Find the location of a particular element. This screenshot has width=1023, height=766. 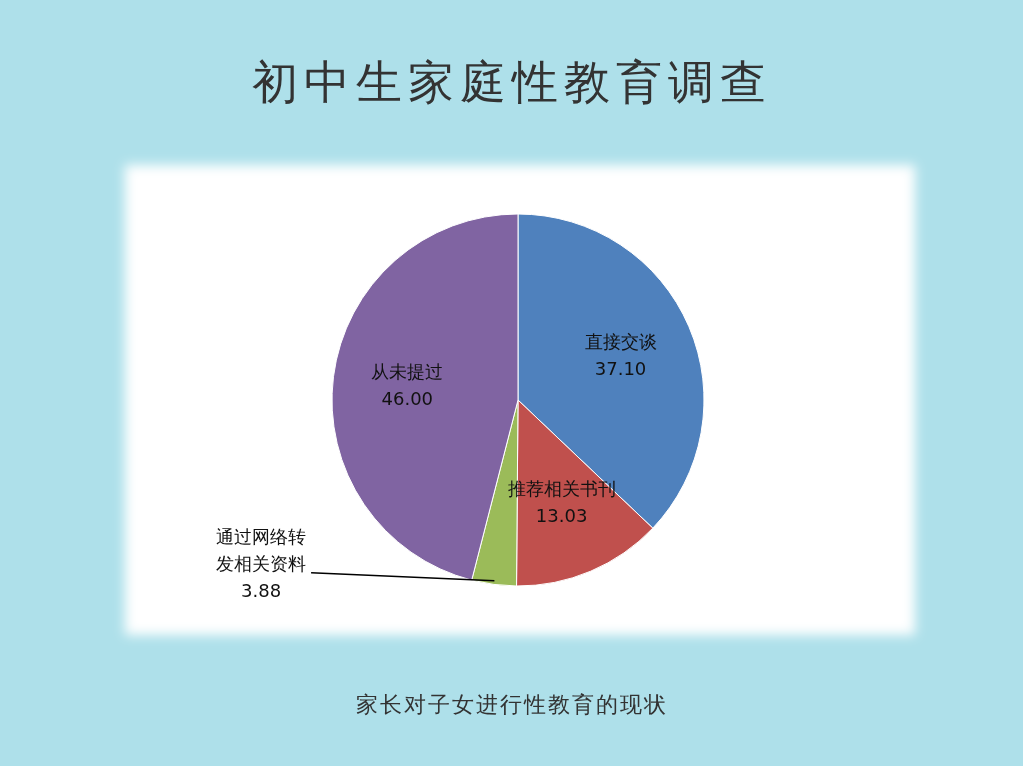

slice-label: 通过网络转发相关资料 is located at coordinates (261, 549).